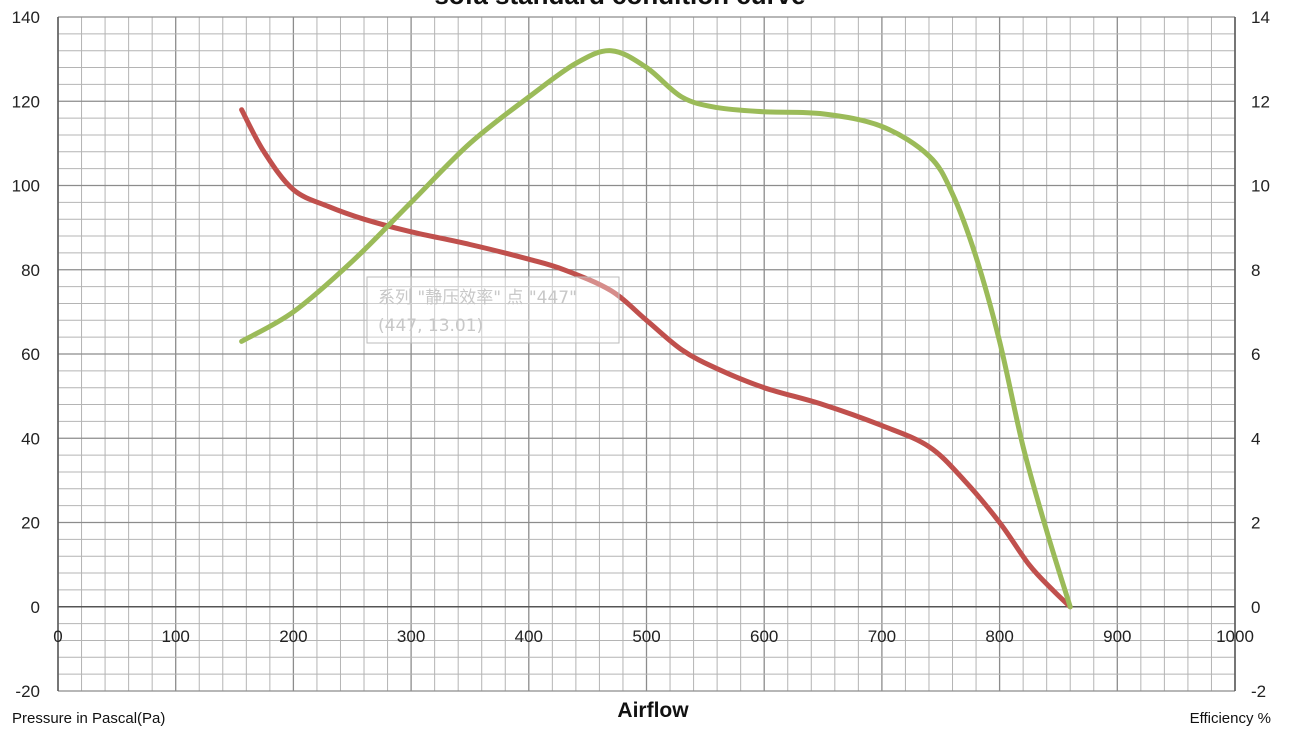 This screenshot has height=729, width=1290. Describe the element at coordinates (882, 636) in the screenshot. I see `x-tick-label: 700` at that location.